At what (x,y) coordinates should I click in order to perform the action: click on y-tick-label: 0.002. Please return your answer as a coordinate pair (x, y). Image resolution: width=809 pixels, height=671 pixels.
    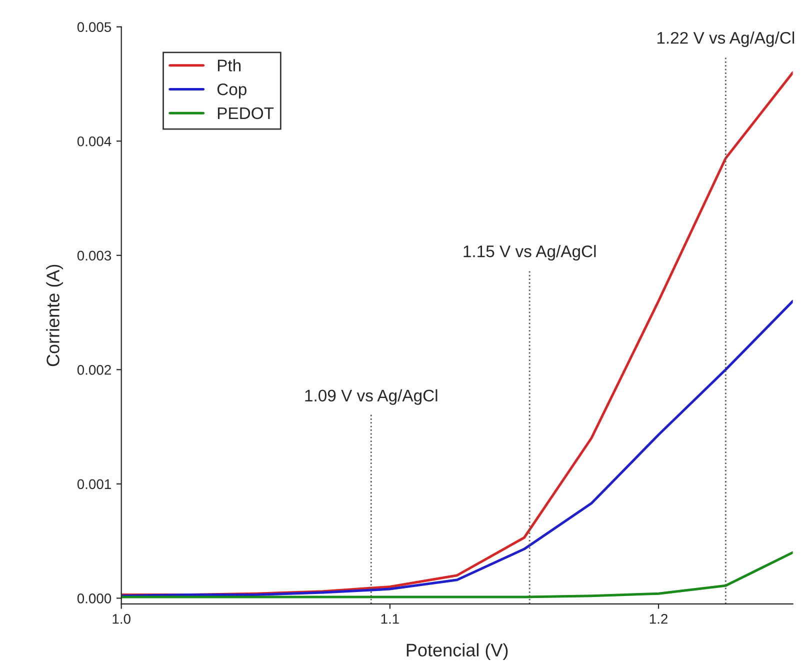
    Looking at the image, I should click on (94, 369).